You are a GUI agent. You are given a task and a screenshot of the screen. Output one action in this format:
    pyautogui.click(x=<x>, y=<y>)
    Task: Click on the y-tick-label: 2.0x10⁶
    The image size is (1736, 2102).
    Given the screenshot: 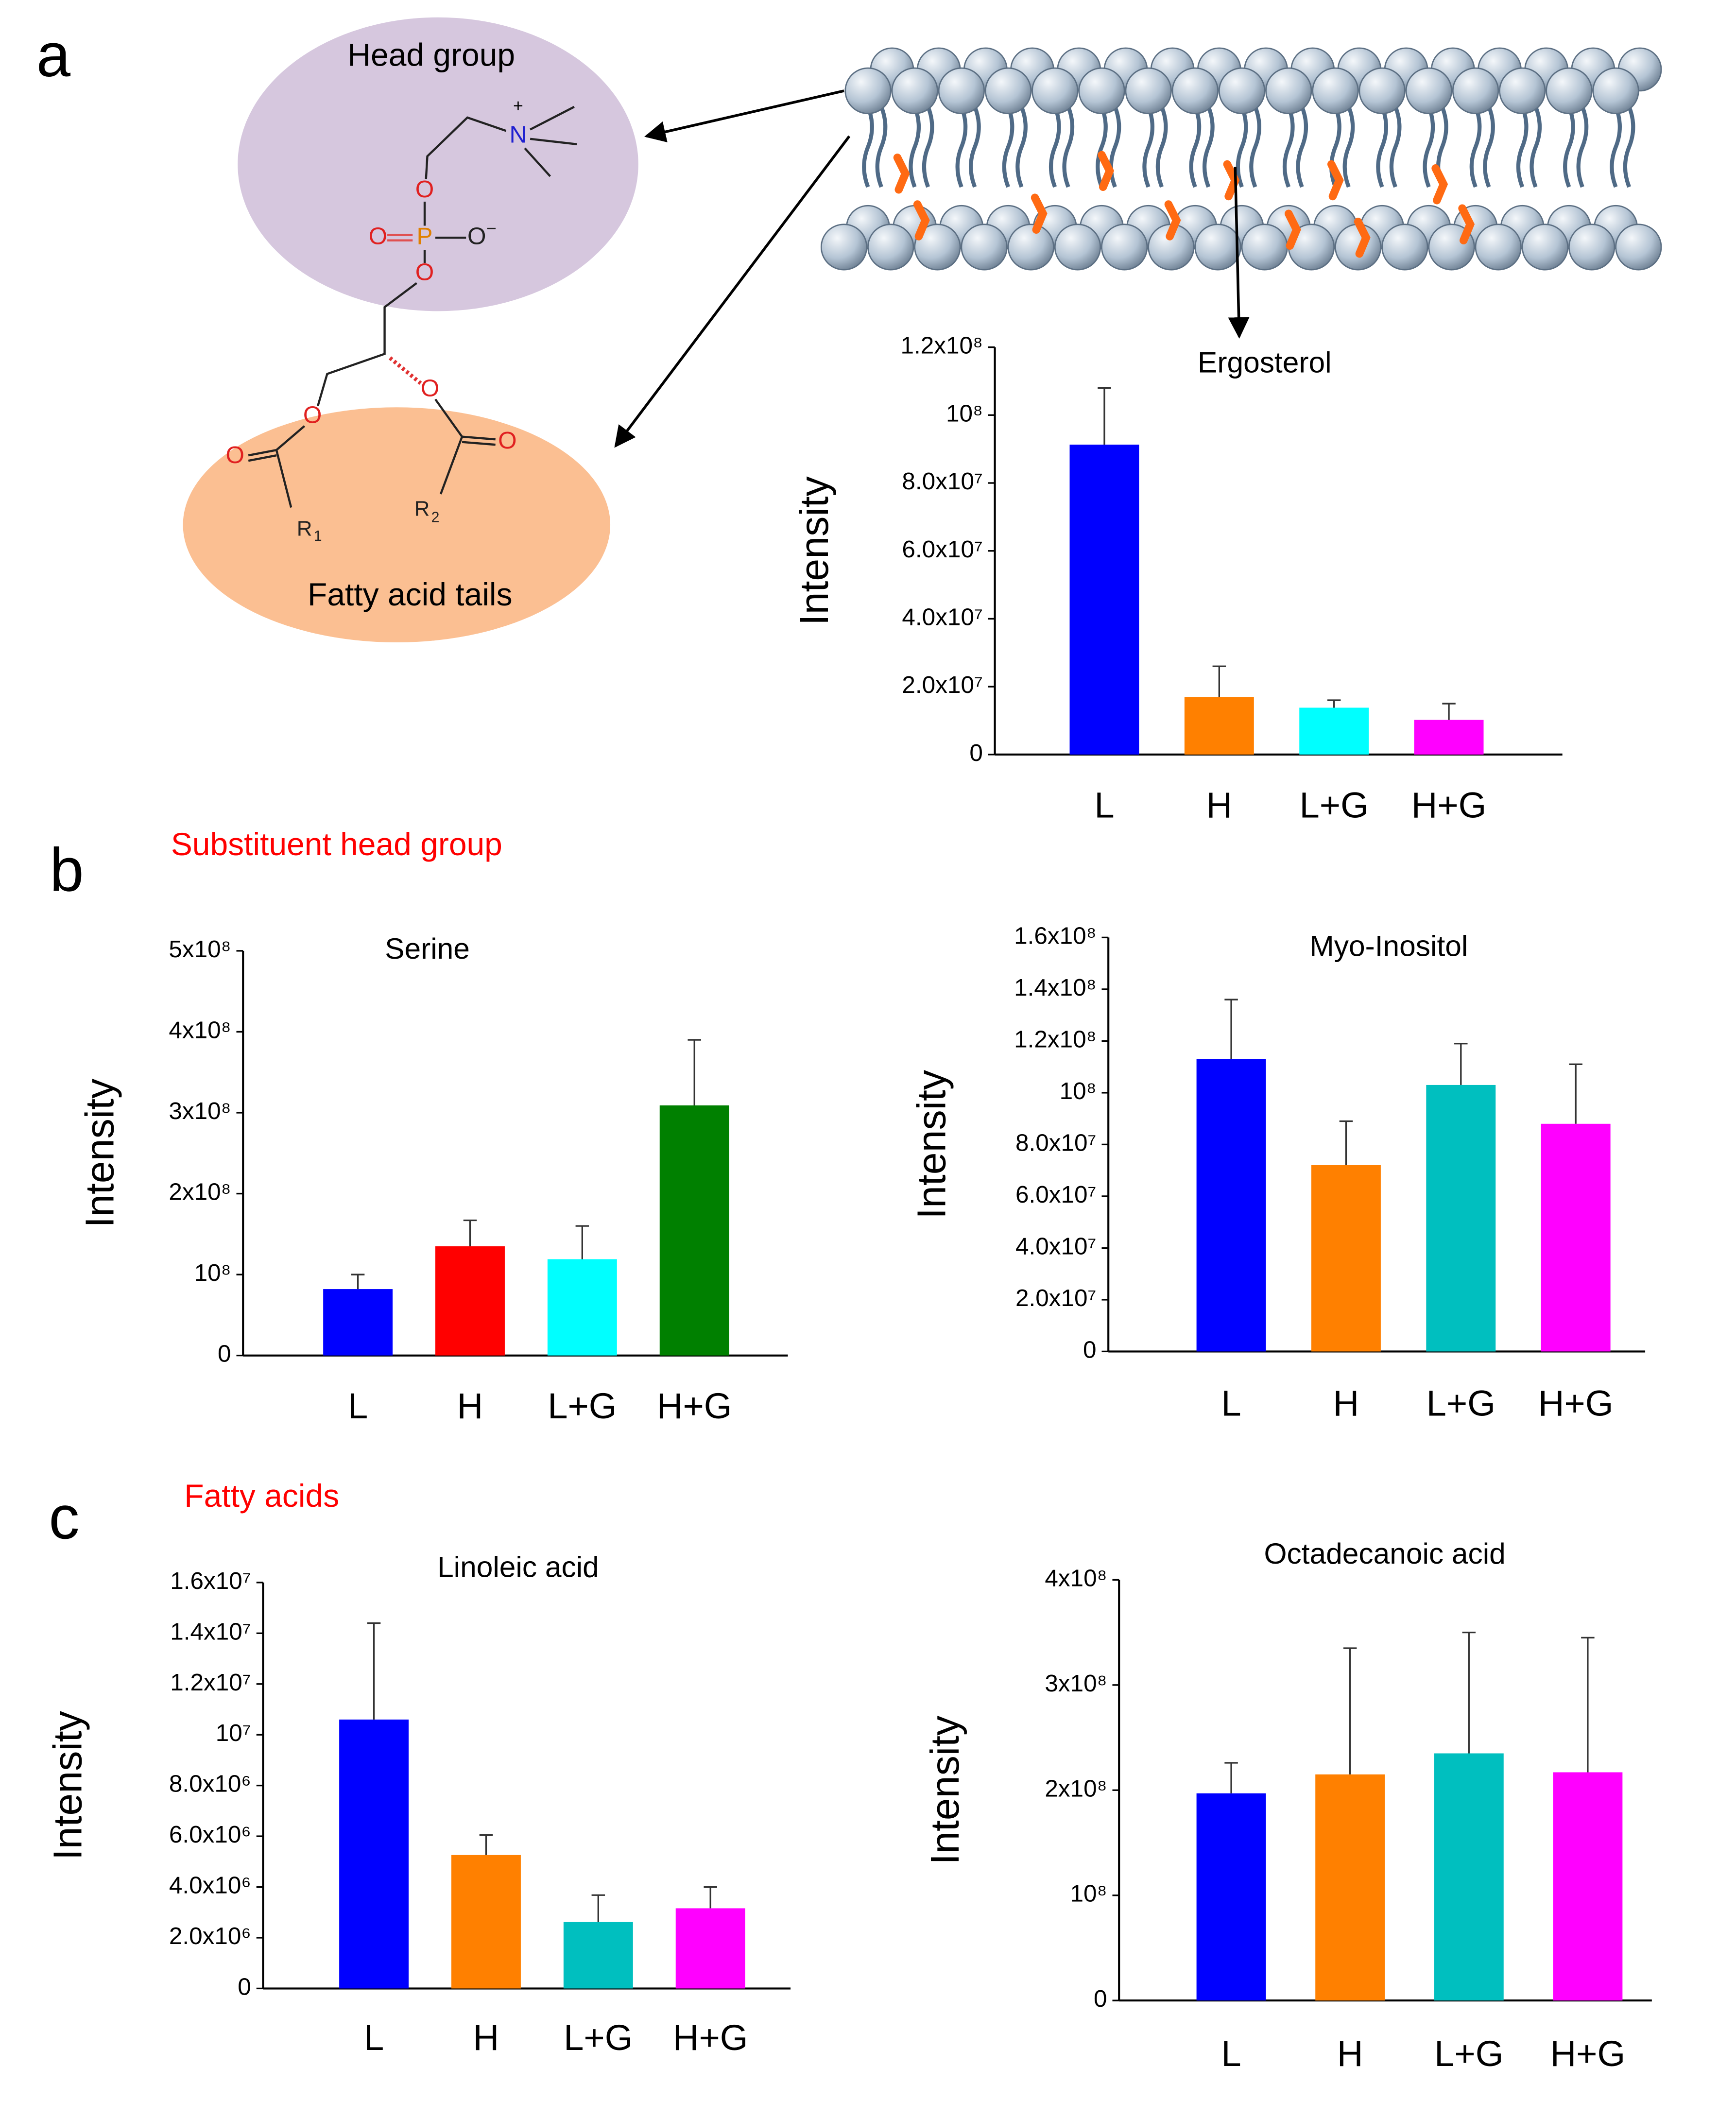 What is the action you would take?
    pyautogui.click(x=210, y=1936)
    